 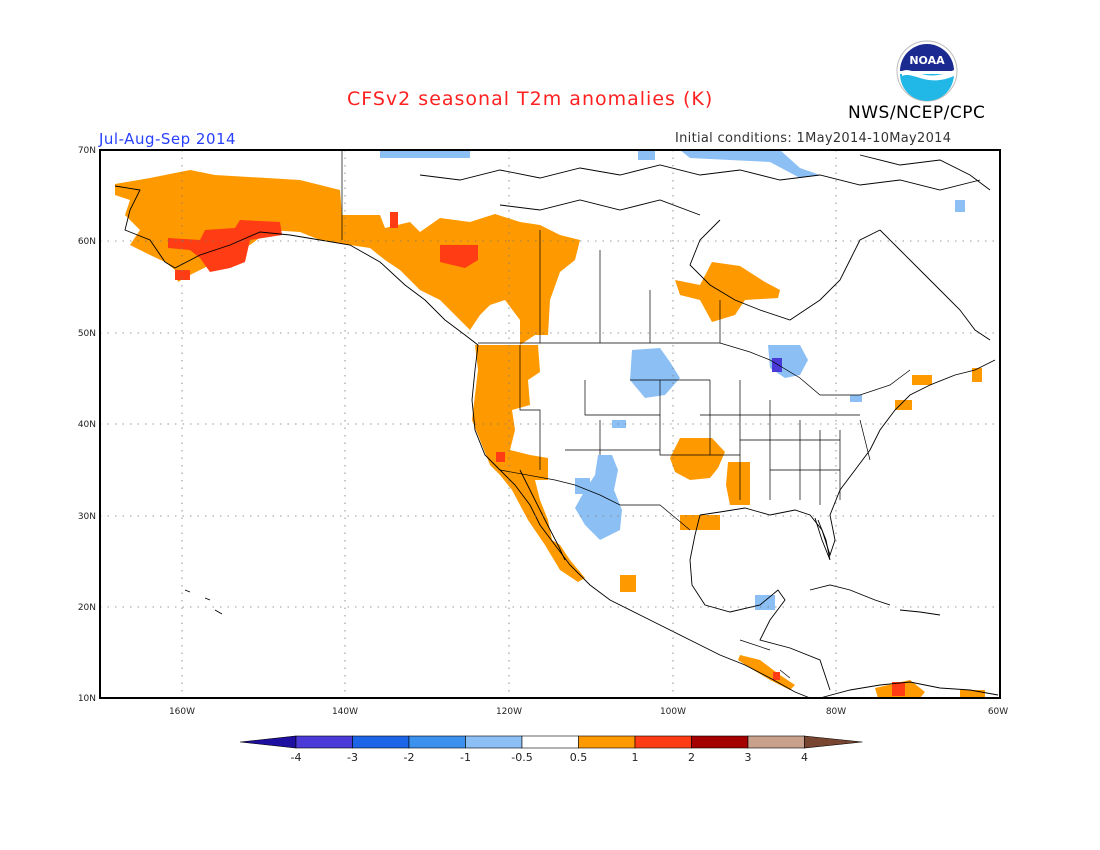 I want to click on cool-region-dakotas, so click(x=655, y=373).